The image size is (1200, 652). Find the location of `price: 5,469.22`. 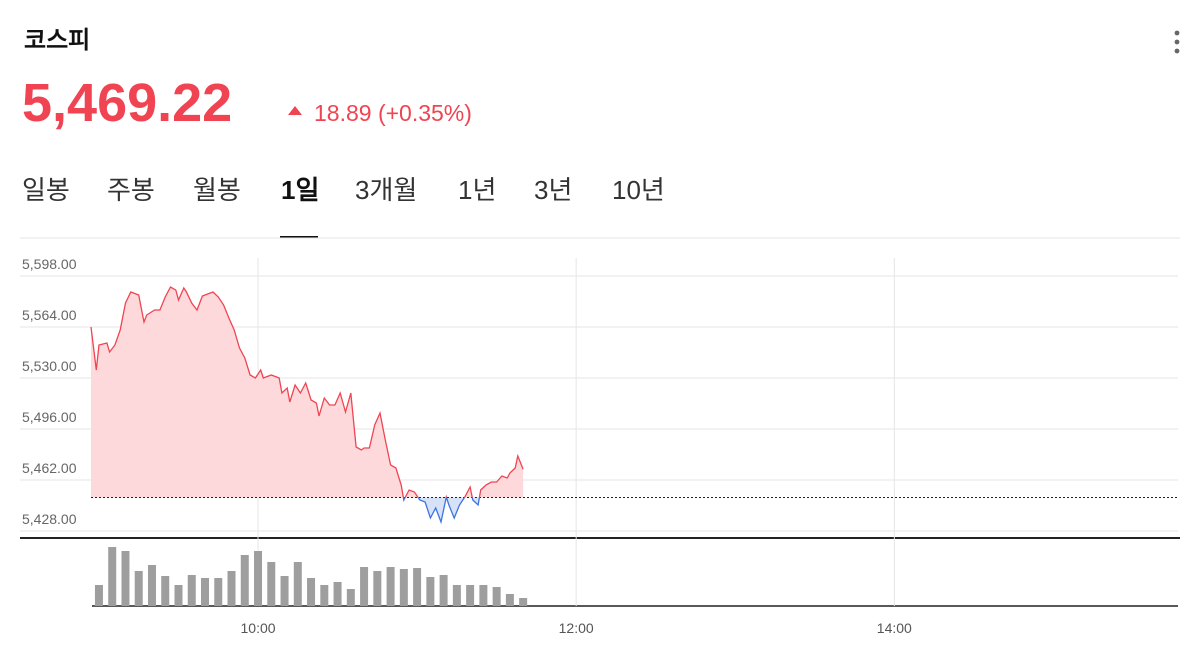

price: 5,469.22 is located at coordinates (127, 103).